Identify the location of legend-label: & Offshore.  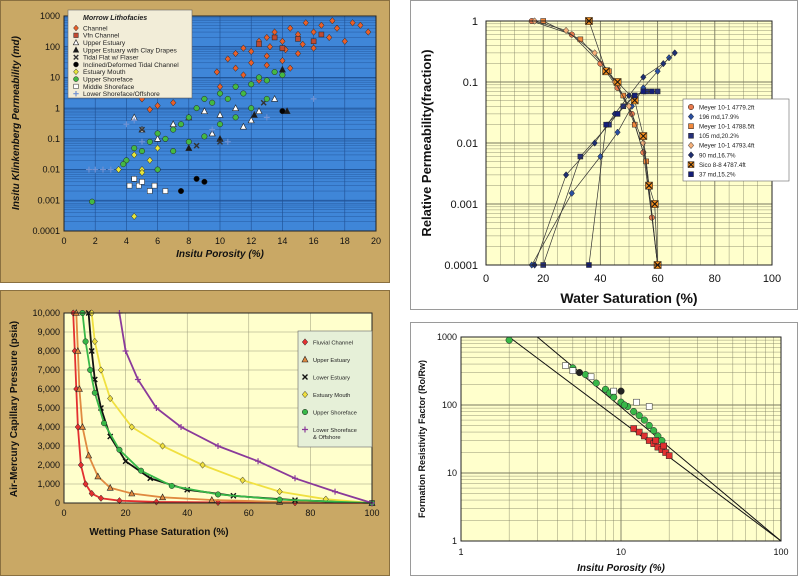
(327, 438).